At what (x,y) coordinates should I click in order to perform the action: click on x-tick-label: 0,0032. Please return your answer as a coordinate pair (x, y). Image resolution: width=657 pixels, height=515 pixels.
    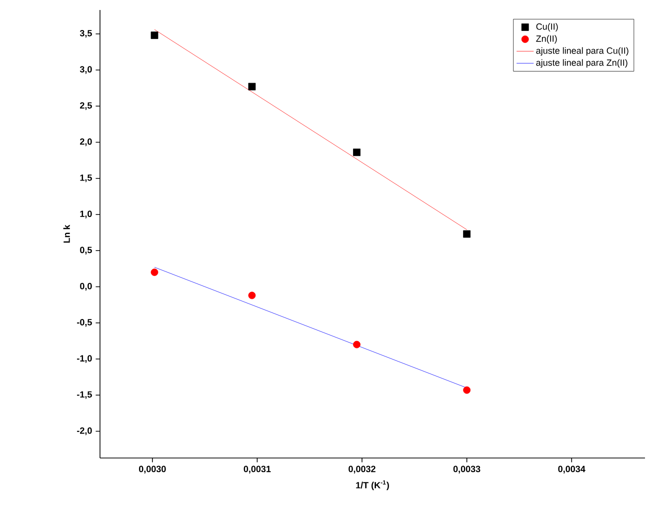
    Looking at the image, I should click on (362, 470).